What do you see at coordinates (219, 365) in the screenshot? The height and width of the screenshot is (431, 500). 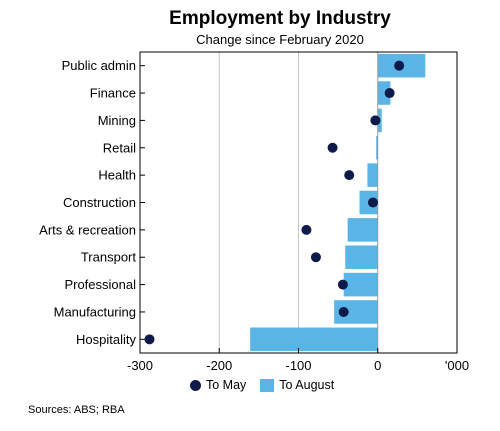 I see `x-tick-label: -200` at bounding box center [219, 365].